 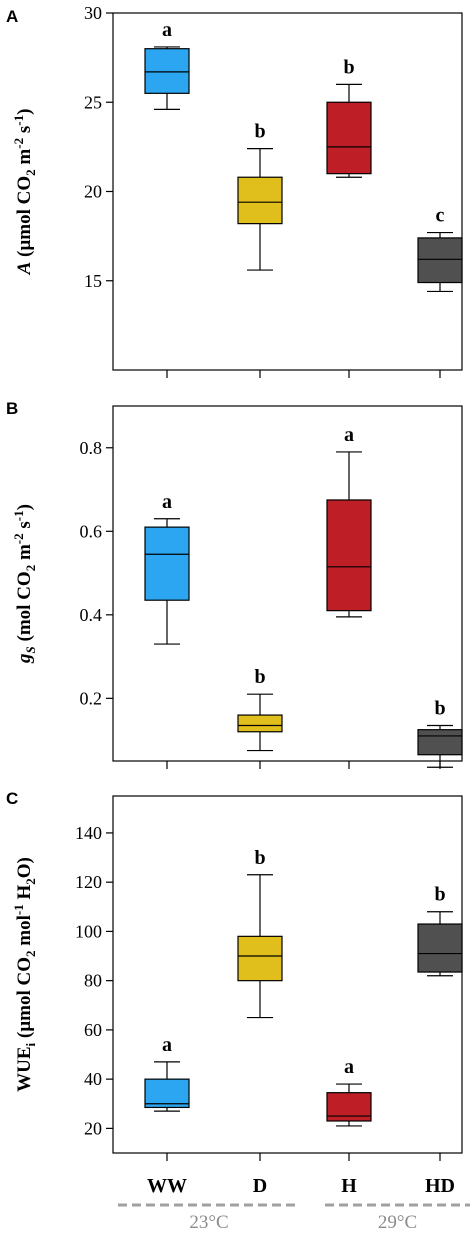 What do you see at coordinates (12, 798) in the screenshot?
I see `panel-letter: C` at bounding box center [12, 798].